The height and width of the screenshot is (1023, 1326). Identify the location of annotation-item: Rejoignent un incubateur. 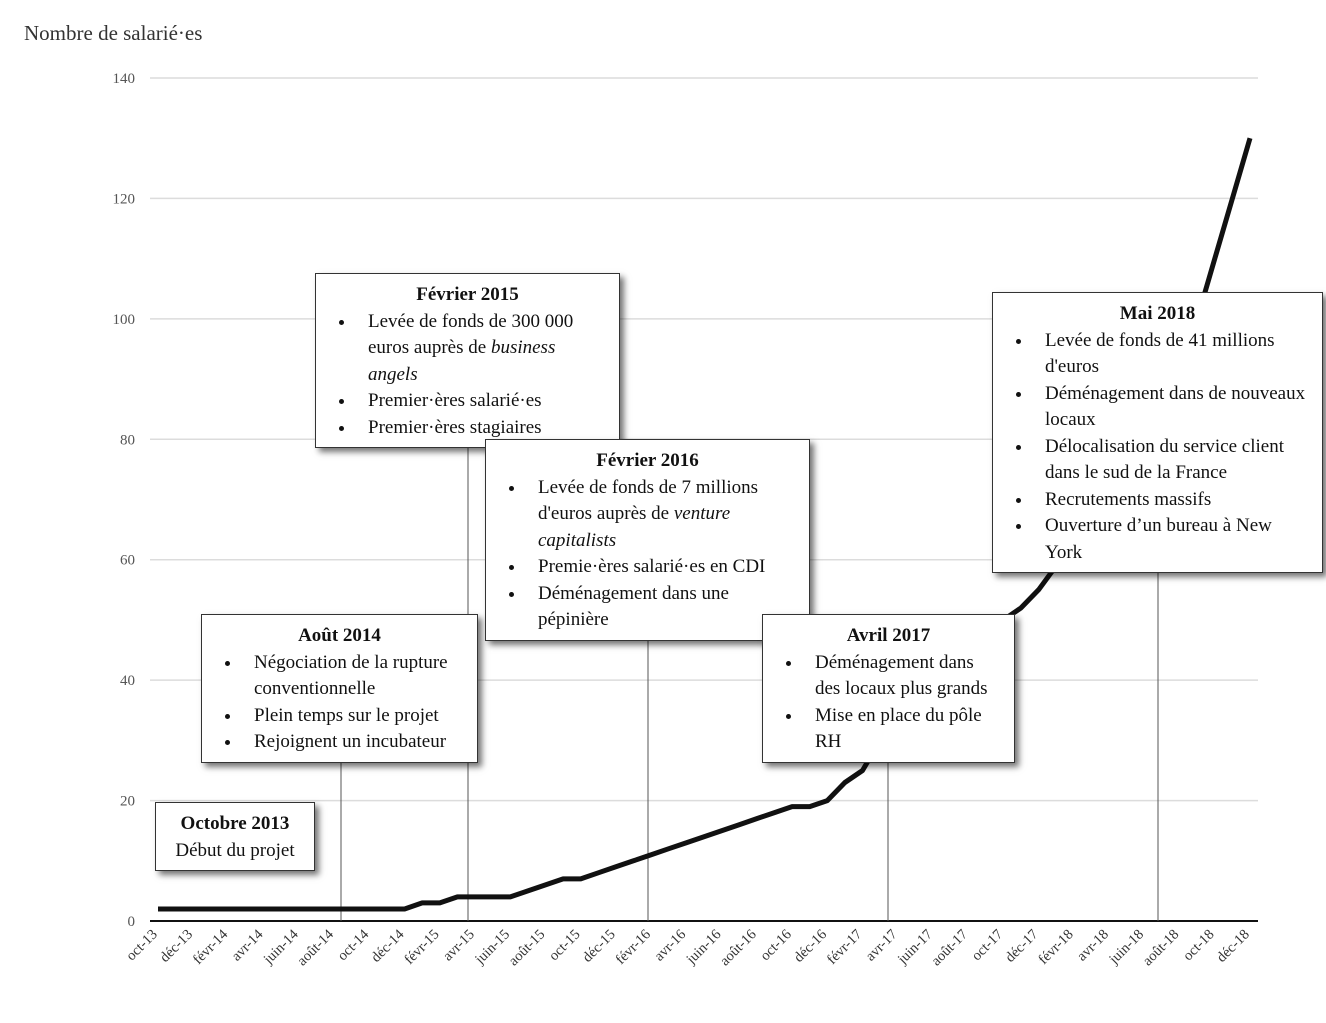
(353, 742).